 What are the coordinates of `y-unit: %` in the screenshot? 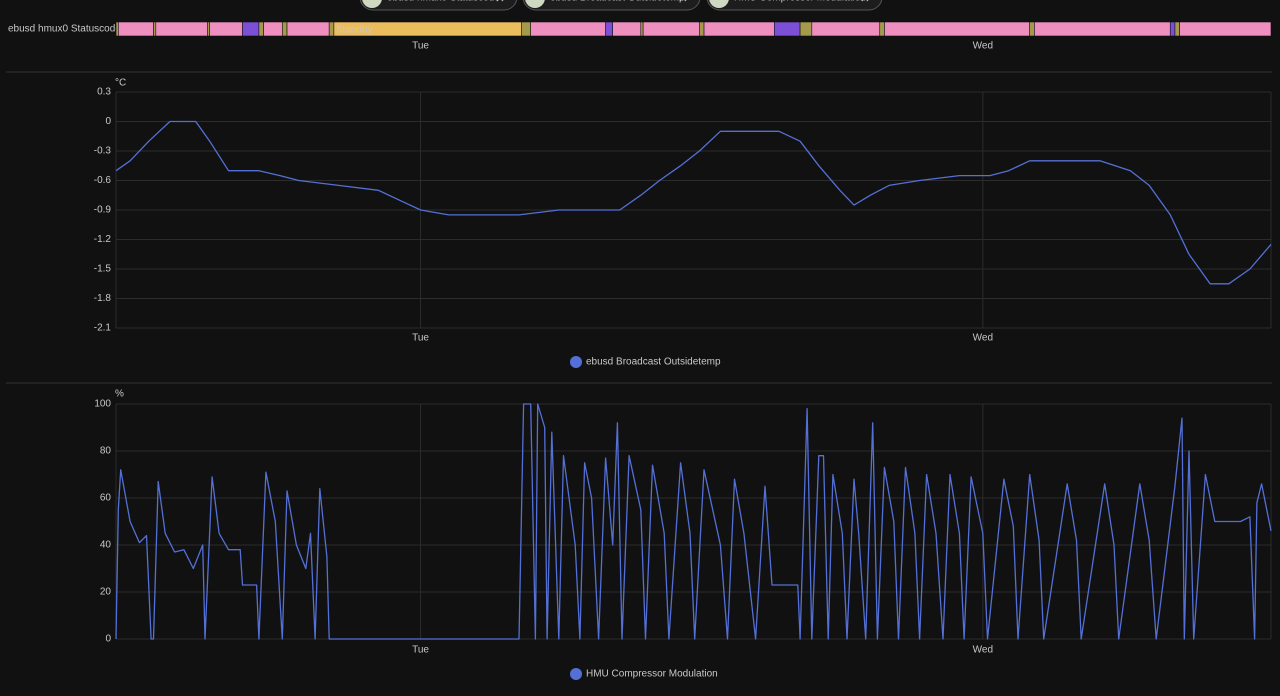 It's located at (119, 394).